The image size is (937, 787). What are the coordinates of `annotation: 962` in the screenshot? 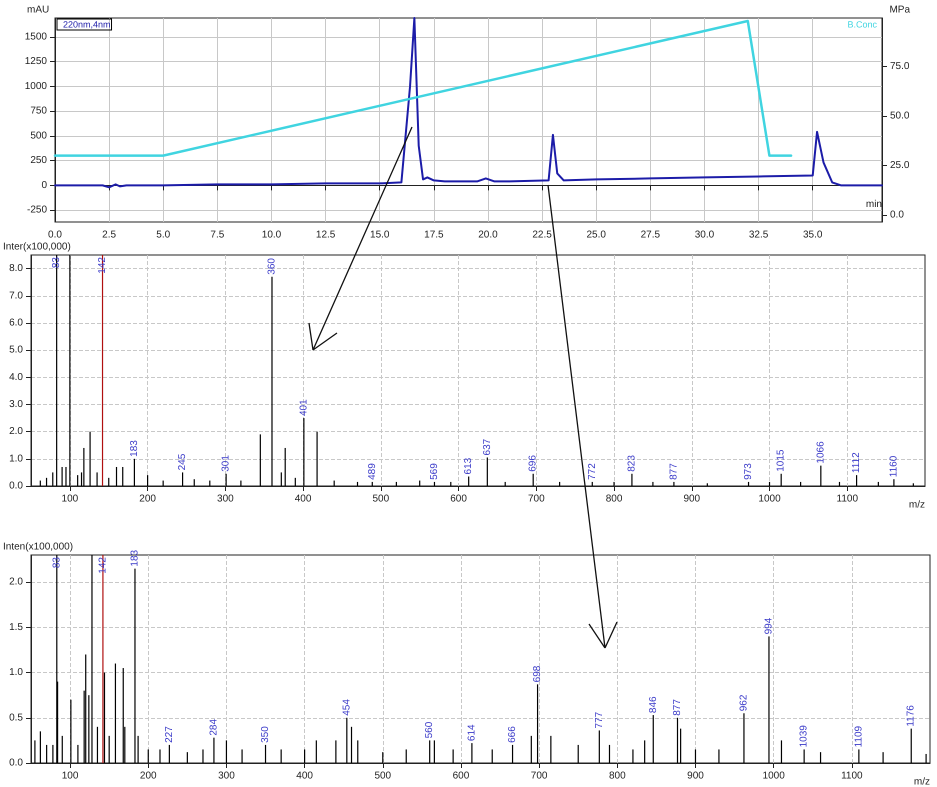 It's located at (744, 703).